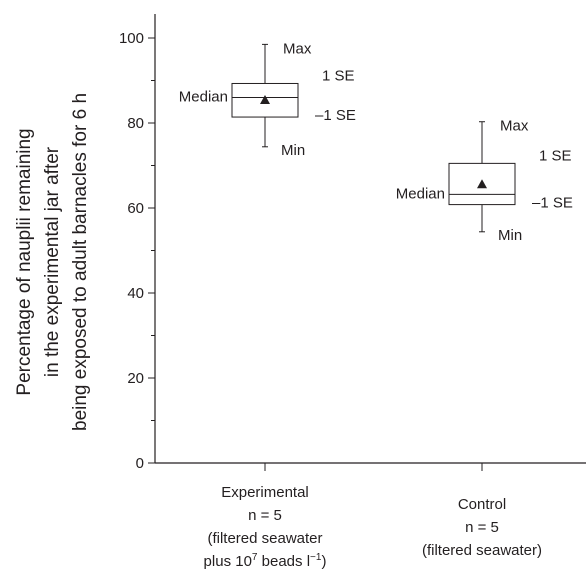  What do you see at coordinates (323, 561) in the screenshot?
I see `label-part: )` at bounding box center [323, 561].